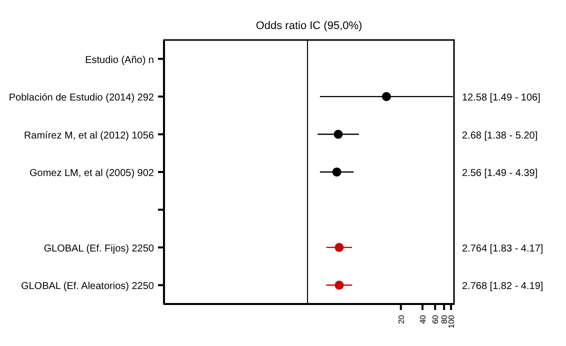 The image size is (566, 346). Describe the element at coordinates (501, 98) in the screenshot. I see `data-label: 12.58 [1.49 - 106]` at that location.